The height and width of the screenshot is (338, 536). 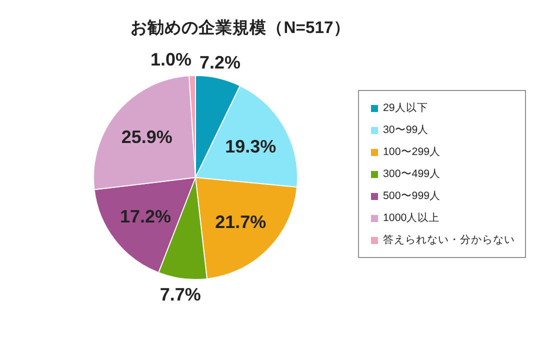 I want to click on data-label: 21.7%, so click(x=240, y=222).